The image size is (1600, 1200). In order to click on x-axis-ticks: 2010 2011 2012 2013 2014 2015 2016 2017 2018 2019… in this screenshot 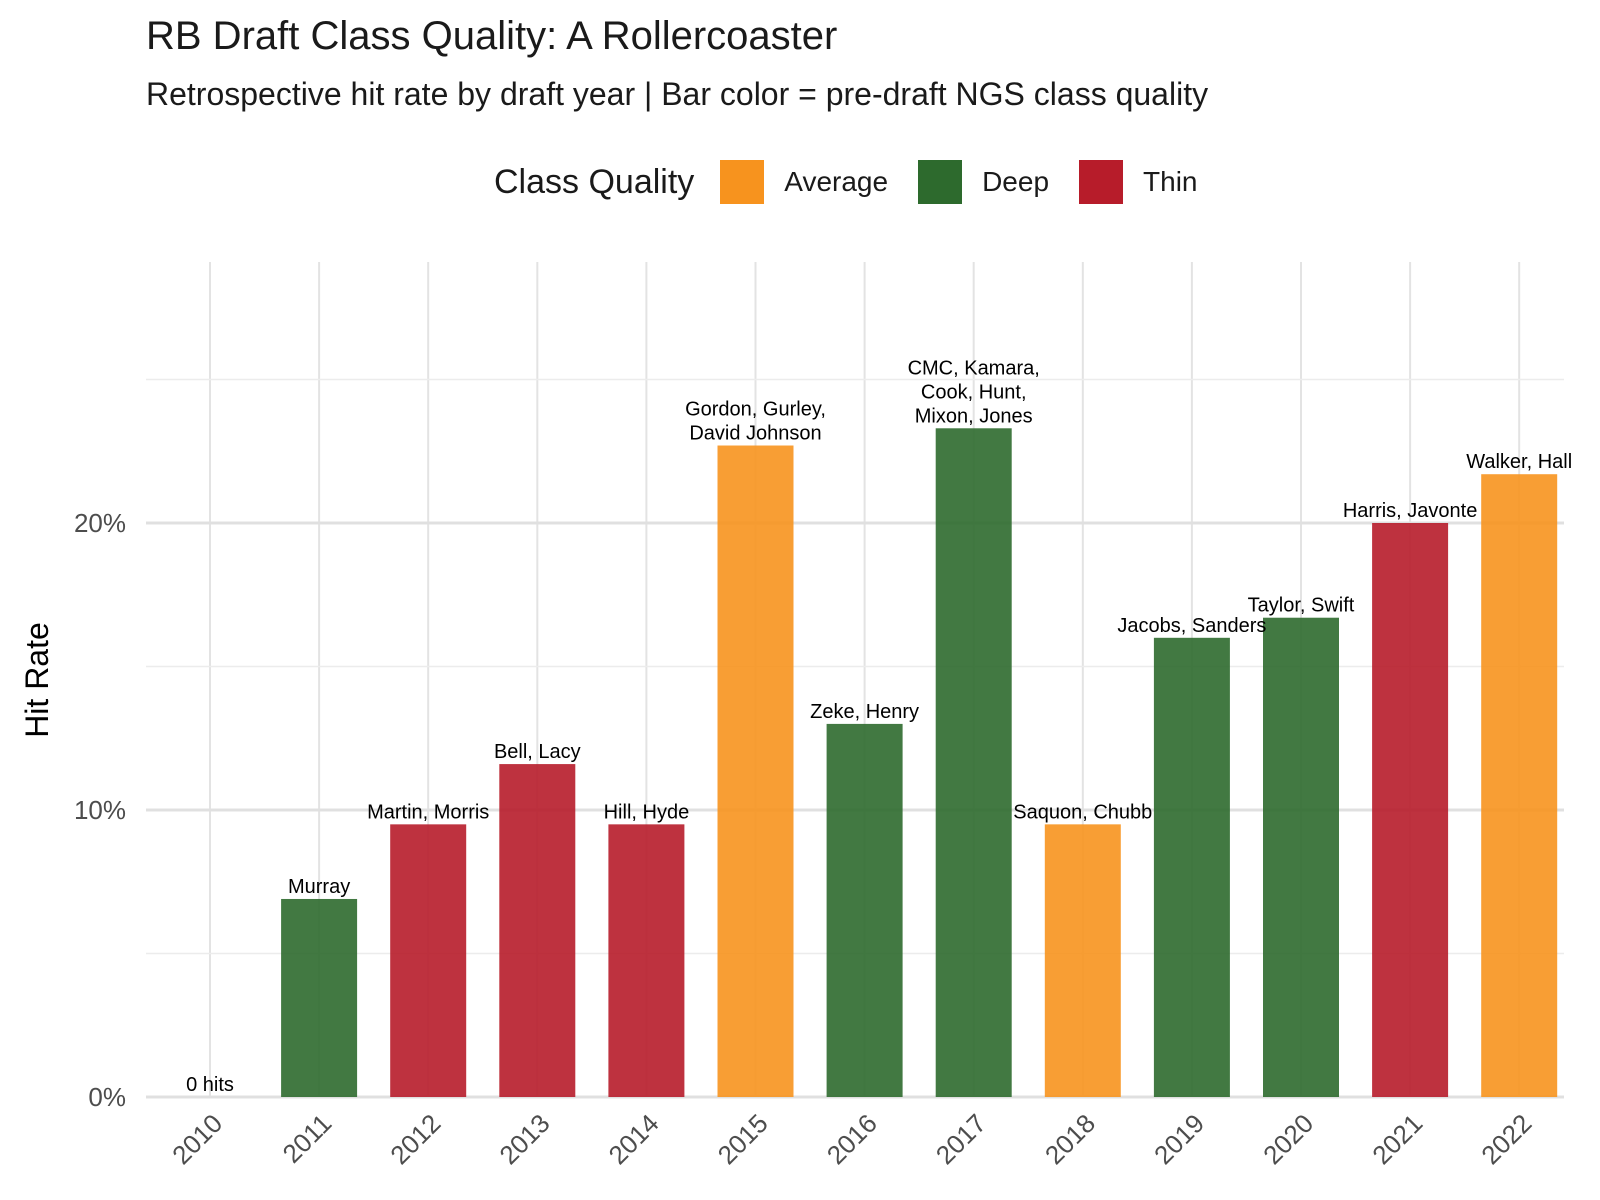, I will do `click(851, 1139)`.